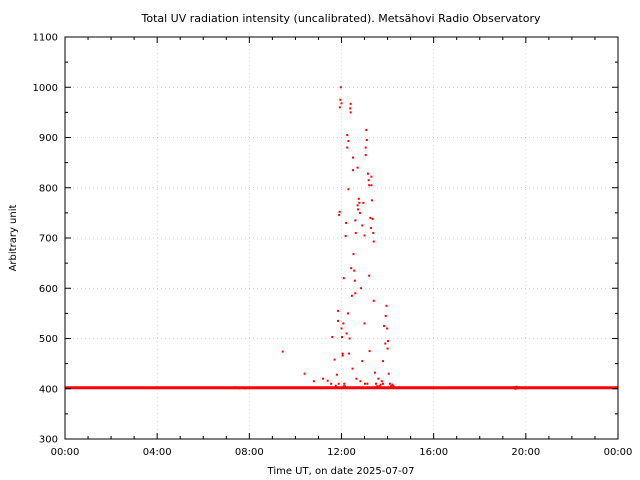  Describe the element at coordinates (433, 452) in the screenshot. I see `x-tick-label: 16:00` at that location.